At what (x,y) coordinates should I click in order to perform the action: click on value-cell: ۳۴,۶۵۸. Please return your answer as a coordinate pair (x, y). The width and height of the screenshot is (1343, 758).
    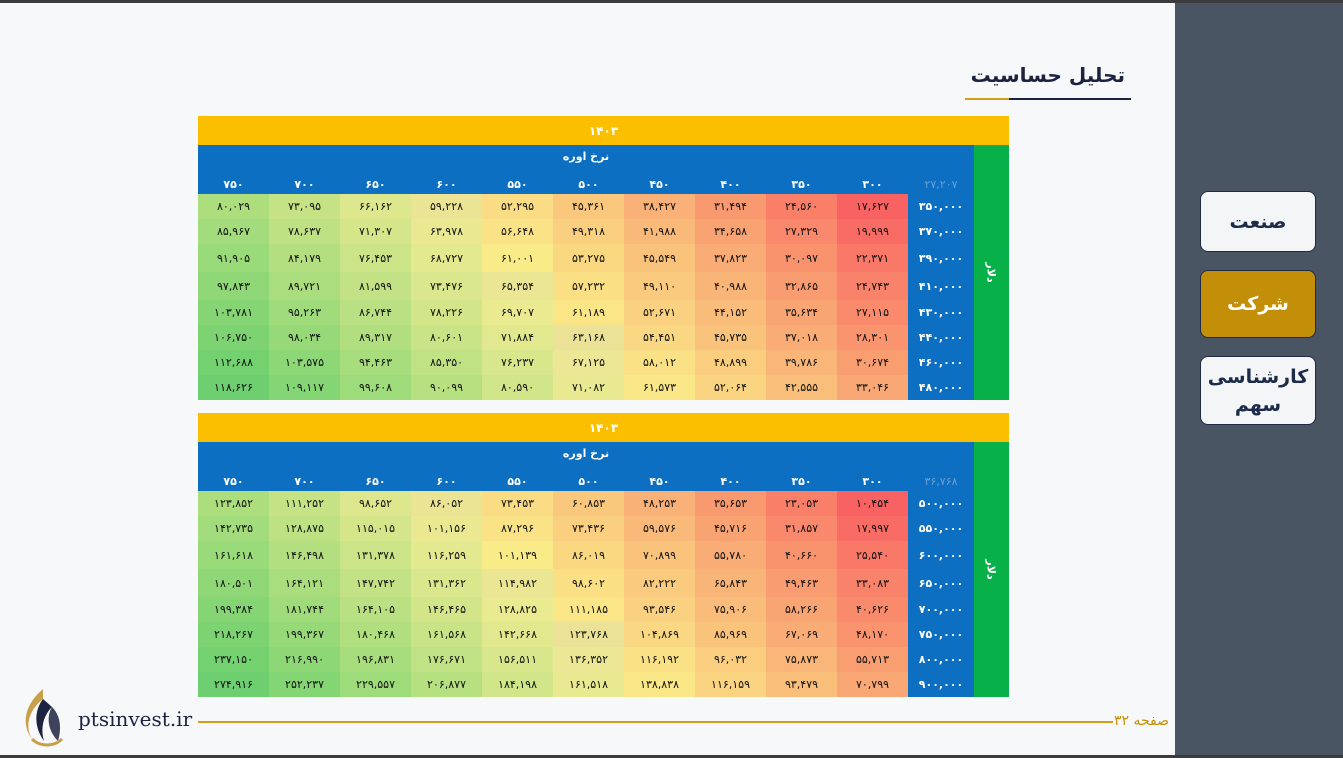
    Looking at the image, I should click on (730, 231).